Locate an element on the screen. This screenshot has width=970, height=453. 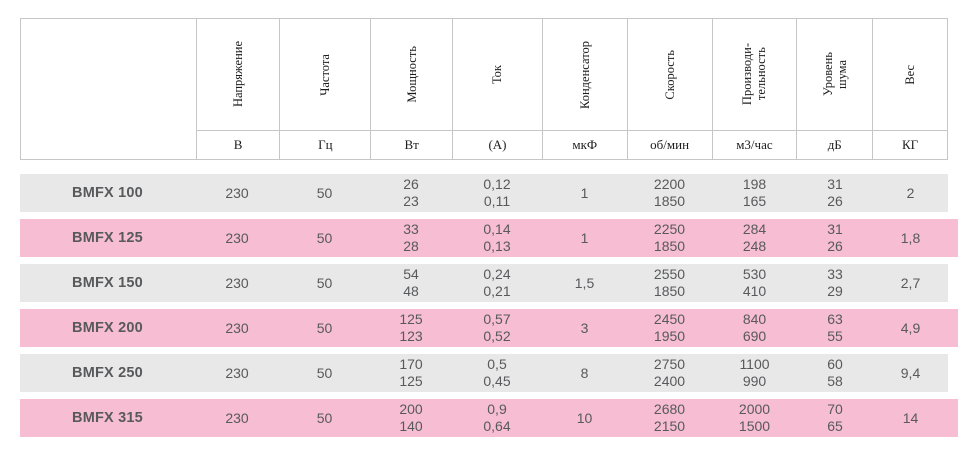
header-column: Производи- тельность м3/час is located at coordinates (754, 89).